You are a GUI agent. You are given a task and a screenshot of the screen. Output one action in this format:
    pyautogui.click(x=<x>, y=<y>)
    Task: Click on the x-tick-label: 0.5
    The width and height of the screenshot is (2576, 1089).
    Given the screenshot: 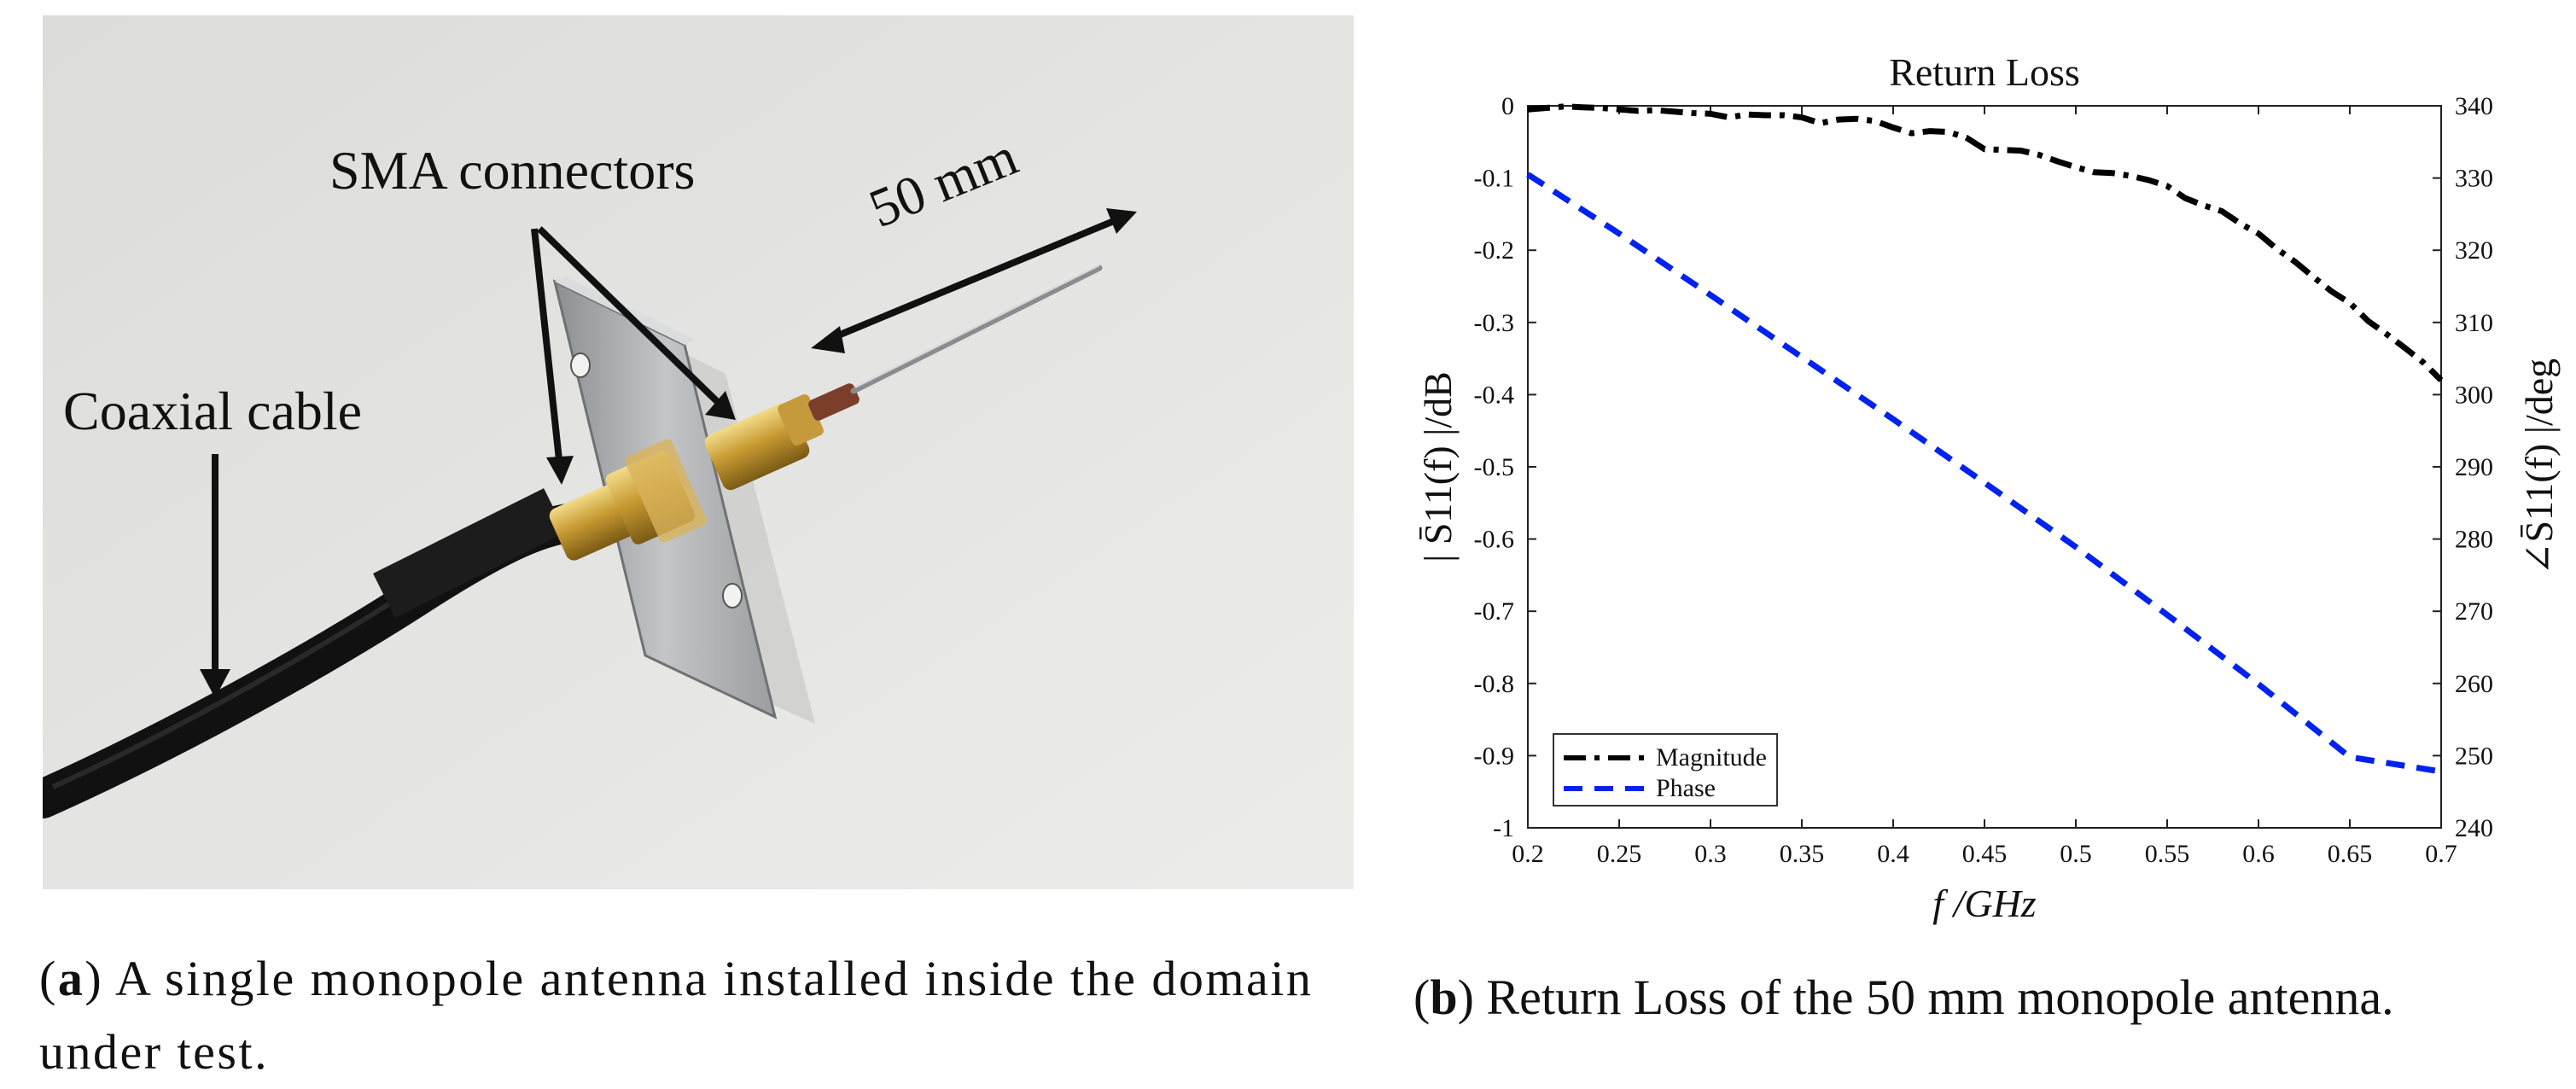 What is the action you would take?
    pyautogui.click(x=2076, y=854)
    